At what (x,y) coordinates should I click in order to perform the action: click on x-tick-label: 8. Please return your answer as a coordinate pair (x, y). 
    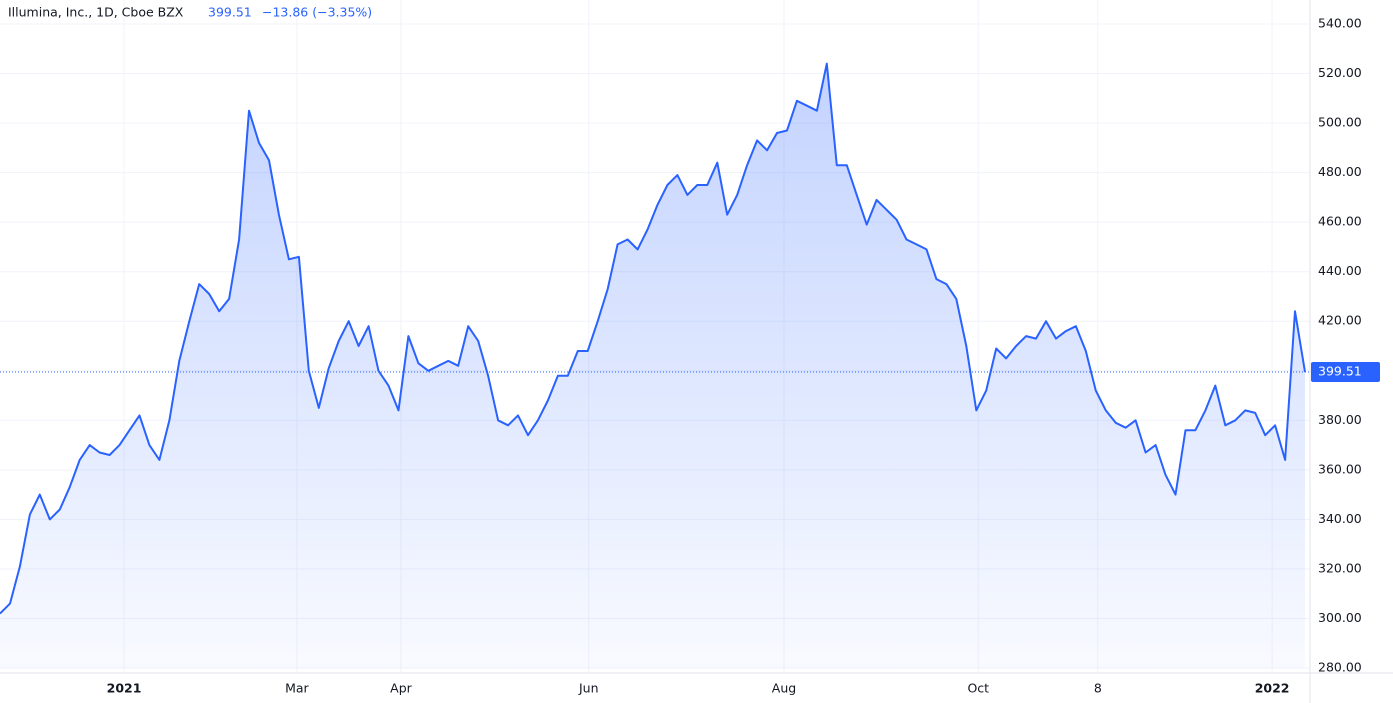
    Looking at the image, I should click on (1098, 688).